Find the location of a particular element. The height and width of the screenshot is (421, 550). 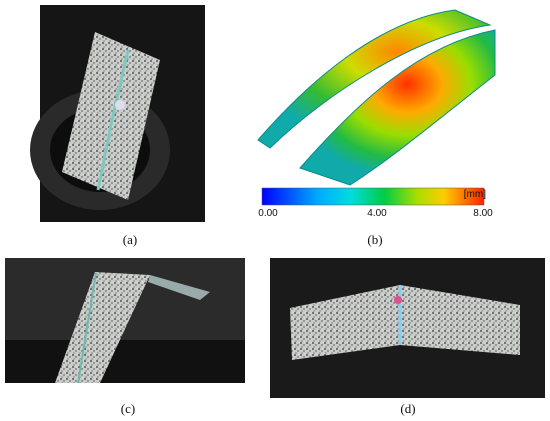

panel-label: (c) is located at coordinates (128, 408).